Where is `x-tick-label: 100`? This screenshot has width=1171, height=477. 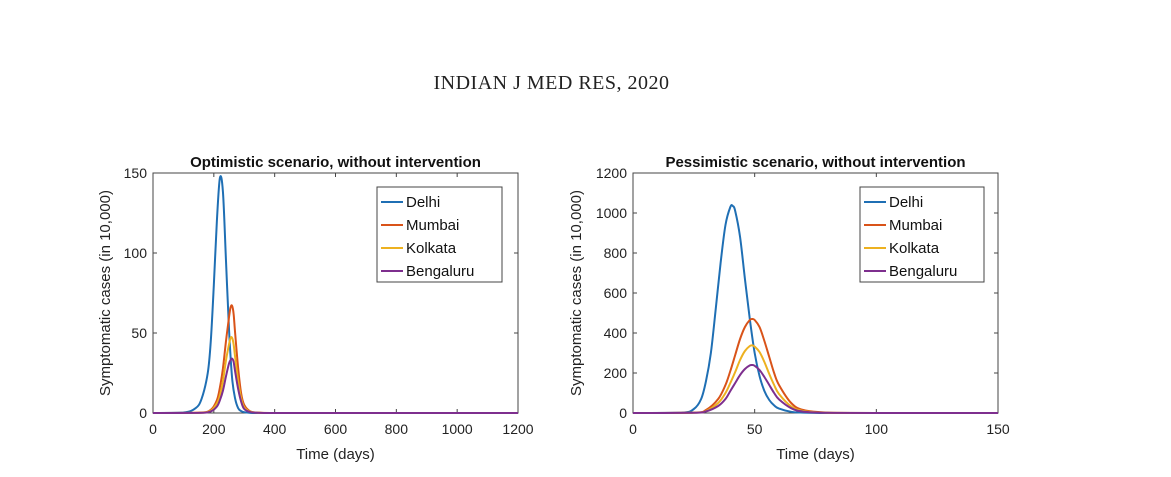
x-tick-label: 100 is located at coordinates (877, 429).